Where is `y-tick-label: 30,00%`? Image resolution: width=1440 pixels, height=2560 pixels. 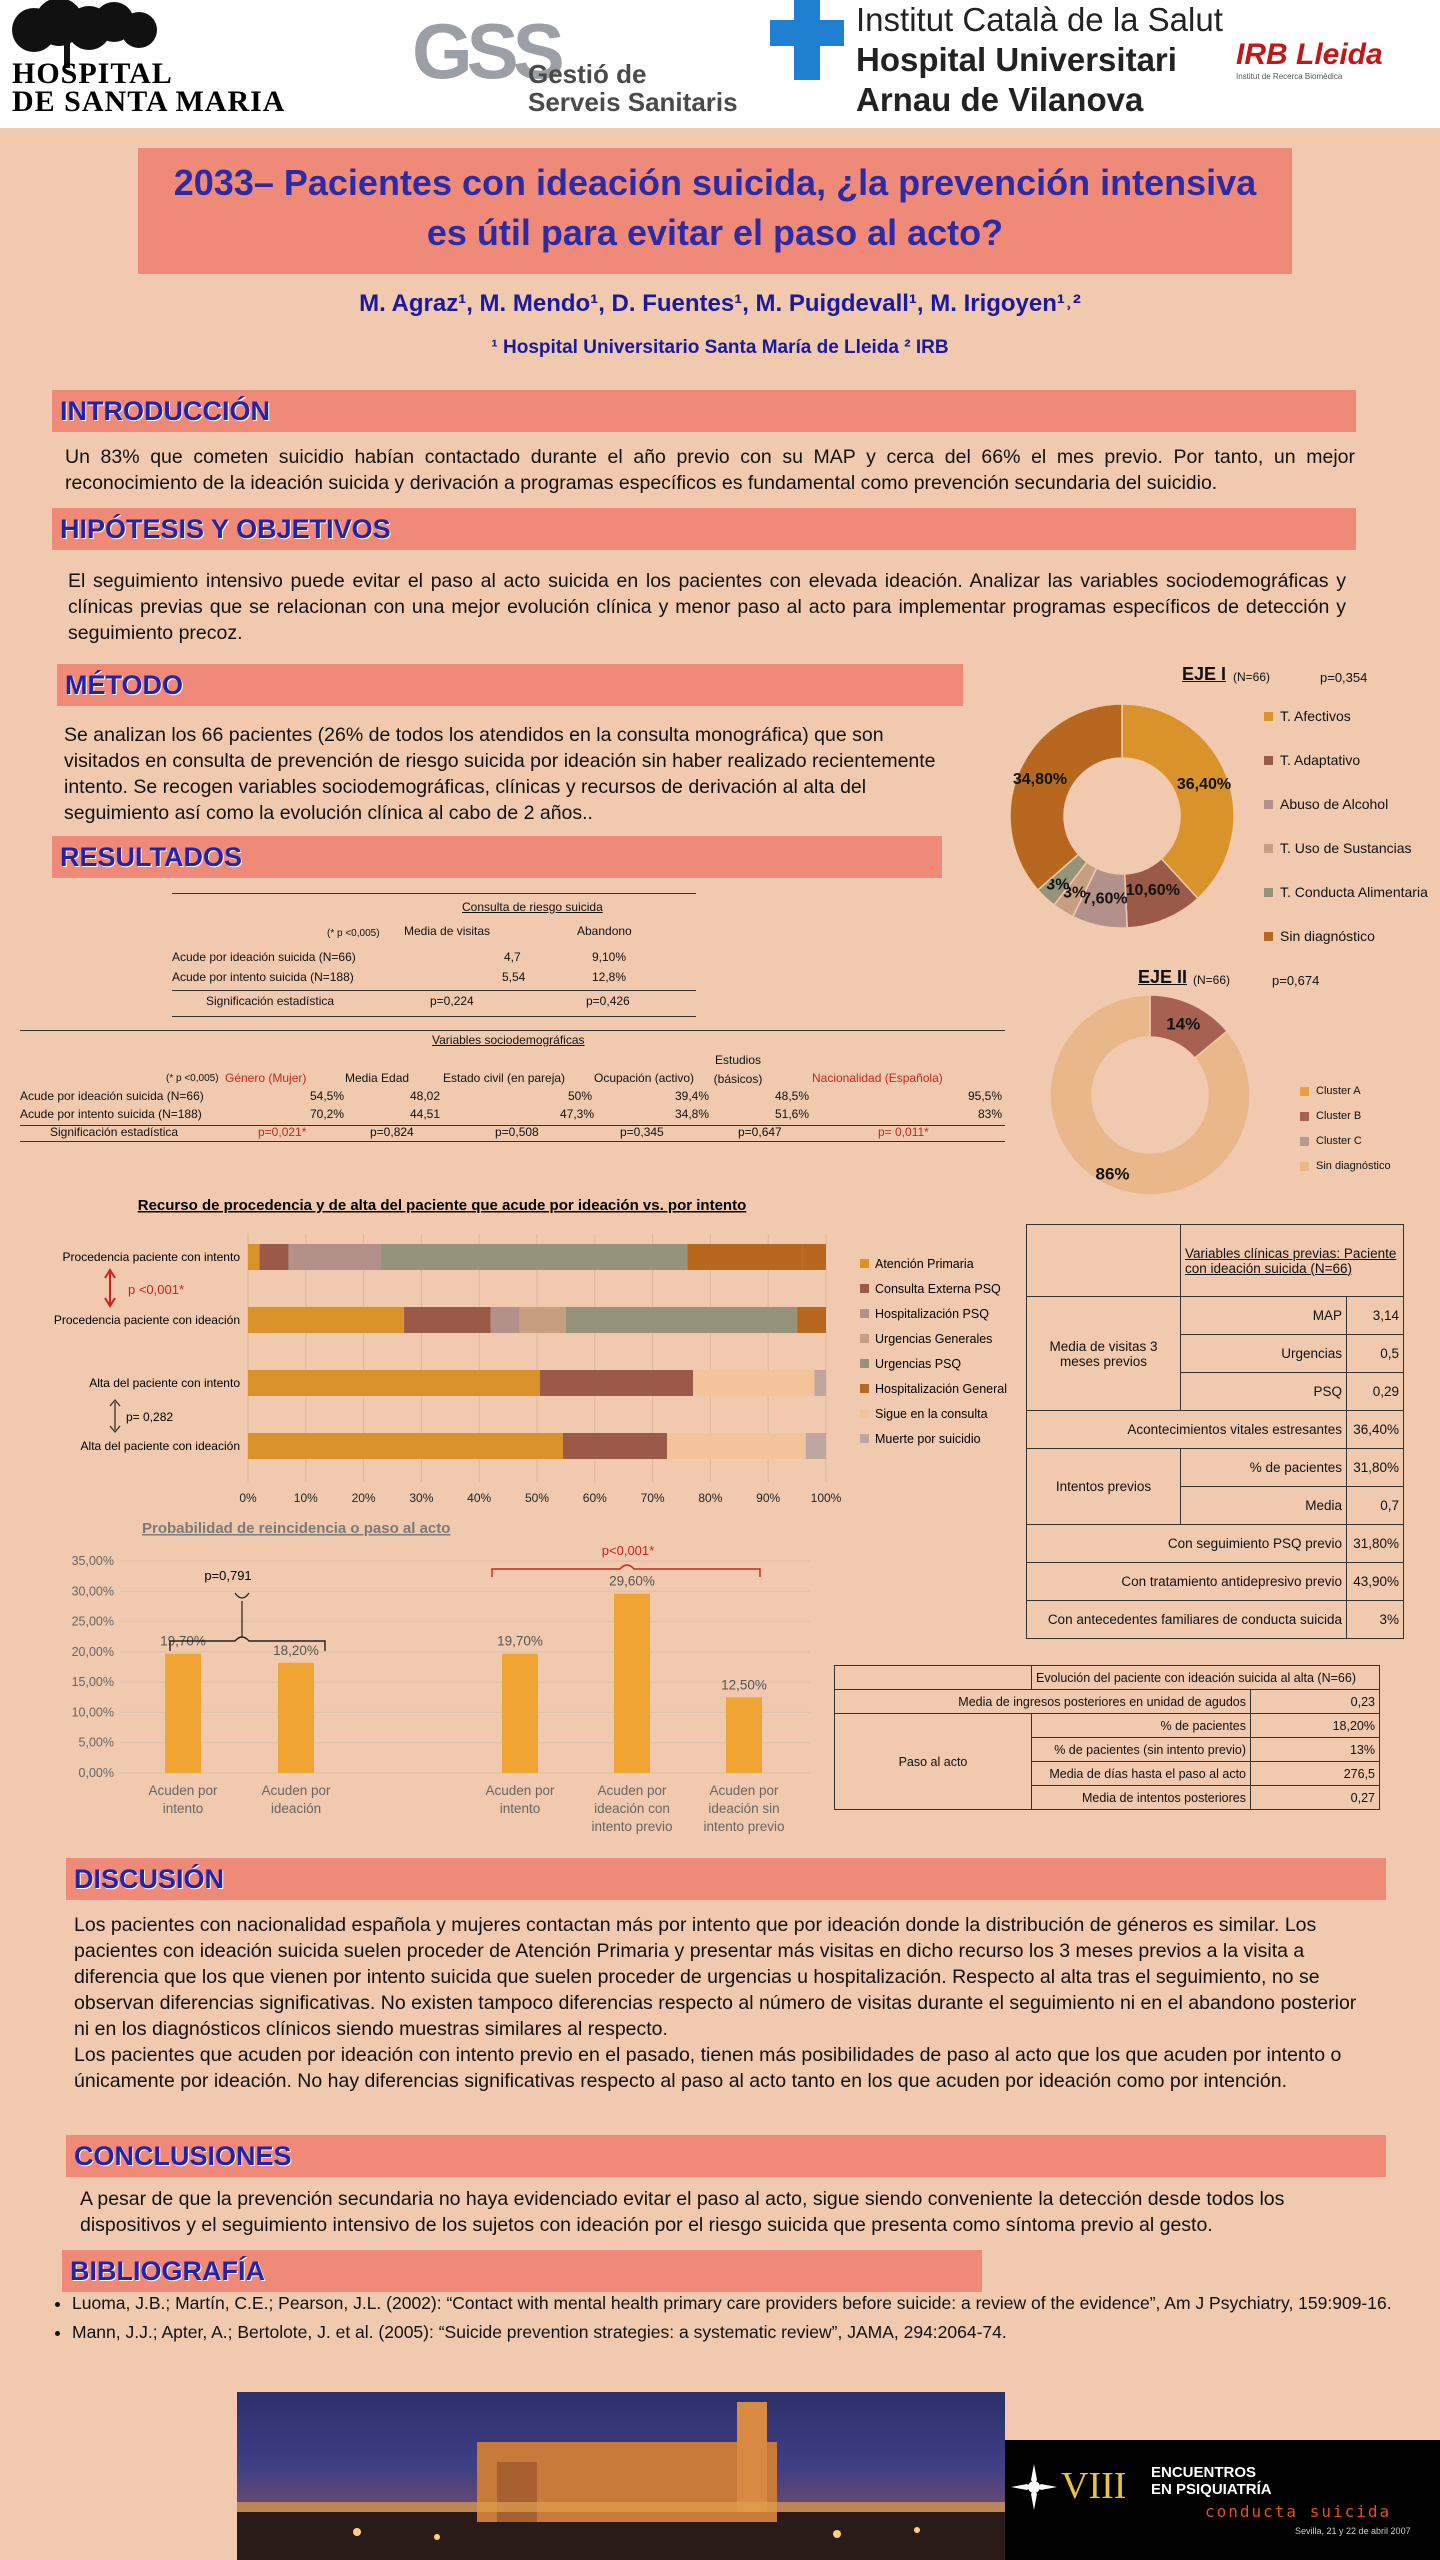
y-tick-label: 30,00% is located at coordinates (93, 1591).